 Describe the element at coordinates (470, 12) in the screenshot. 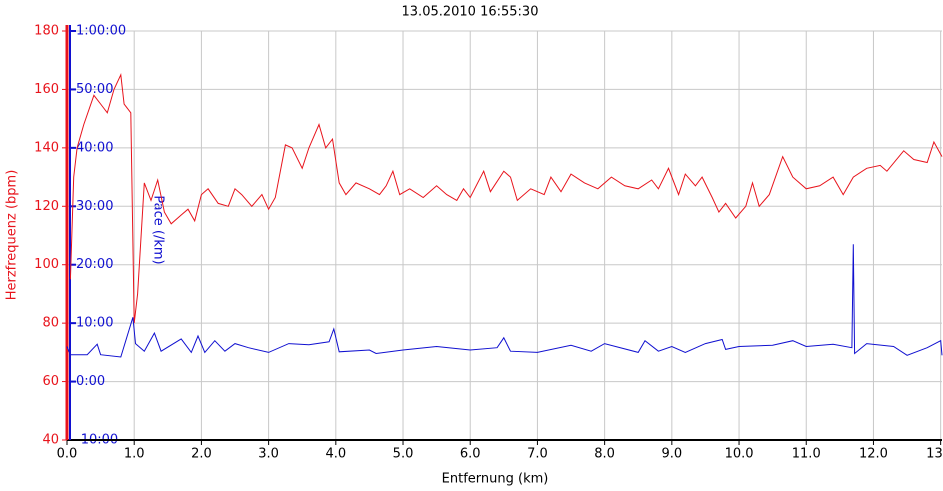

I see `chart-title: 13.05.2010 16:55:30` at that location.